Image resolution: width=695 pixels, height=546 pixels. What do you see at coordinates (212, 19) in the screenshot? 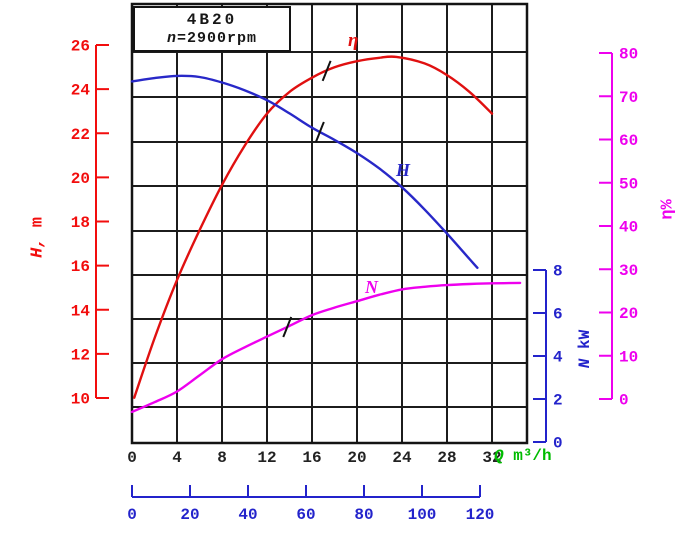
I see `pump-model: 4B20` at bounding box center [212, 19].